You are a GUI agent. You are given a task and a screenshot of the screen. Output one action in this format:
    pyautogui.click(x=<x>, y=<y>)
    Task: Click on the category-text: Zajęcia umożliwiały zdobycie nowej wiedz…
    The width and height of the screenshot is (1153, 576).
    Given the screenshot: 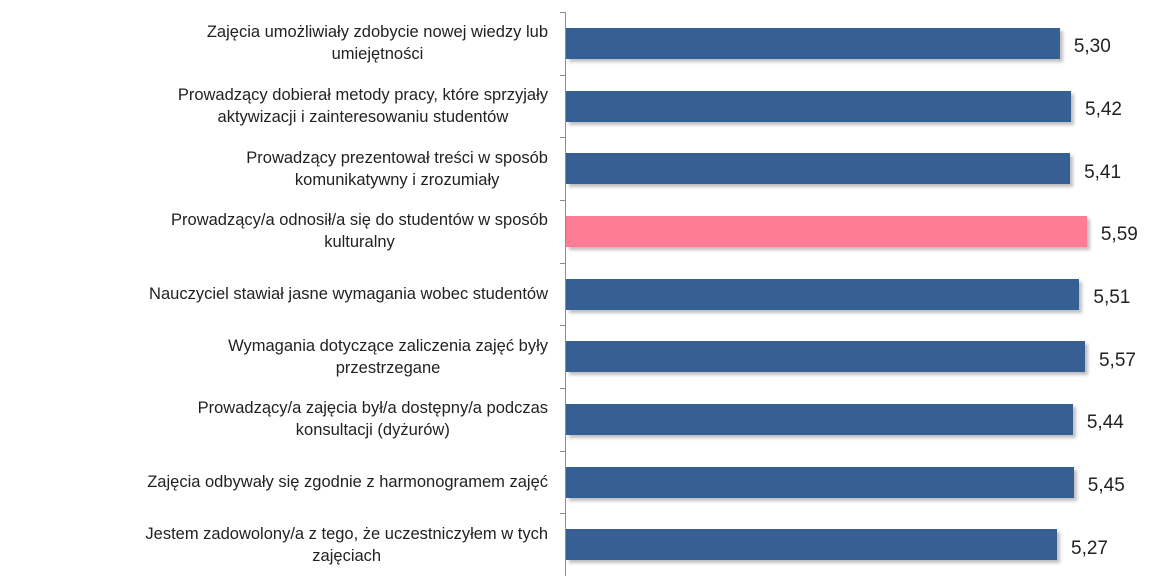 What is the action you would take?
    pyautogui.click(x=377, y=43)
    